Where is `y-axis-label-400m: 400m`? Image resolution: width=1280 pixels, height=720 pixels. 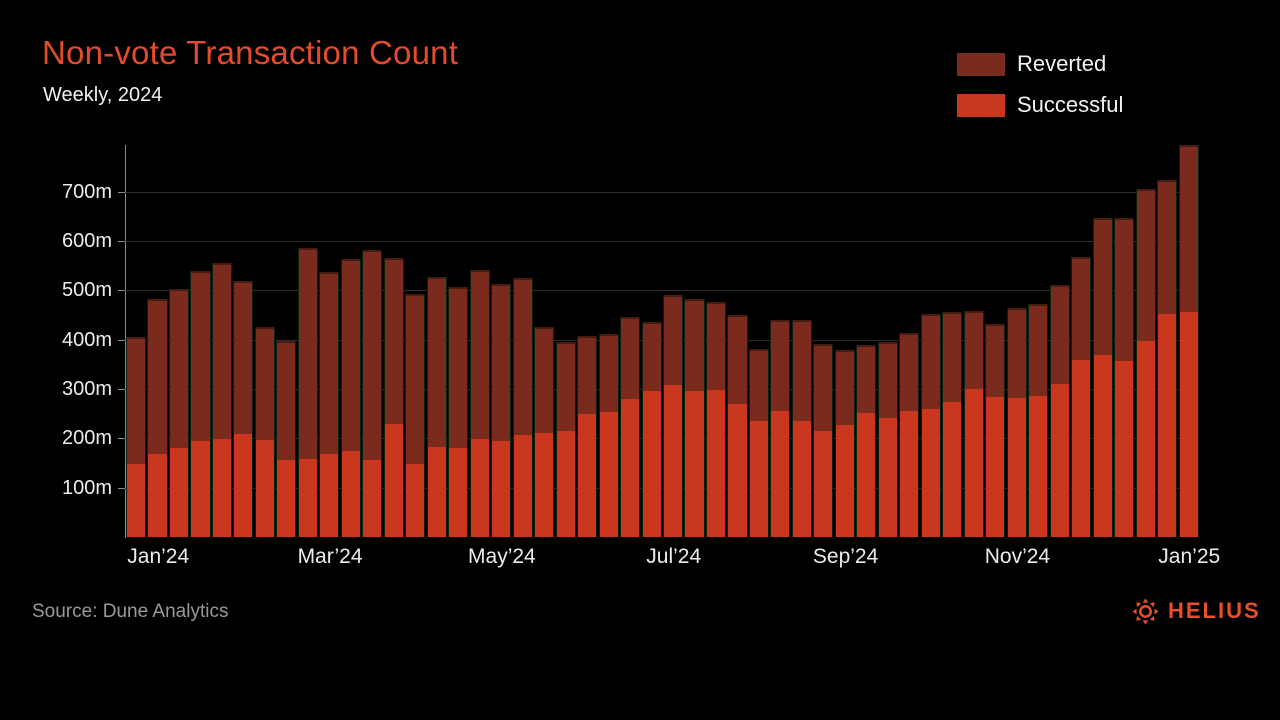 y-axis-label-400m: 400m is located at coordinates (86, 339).